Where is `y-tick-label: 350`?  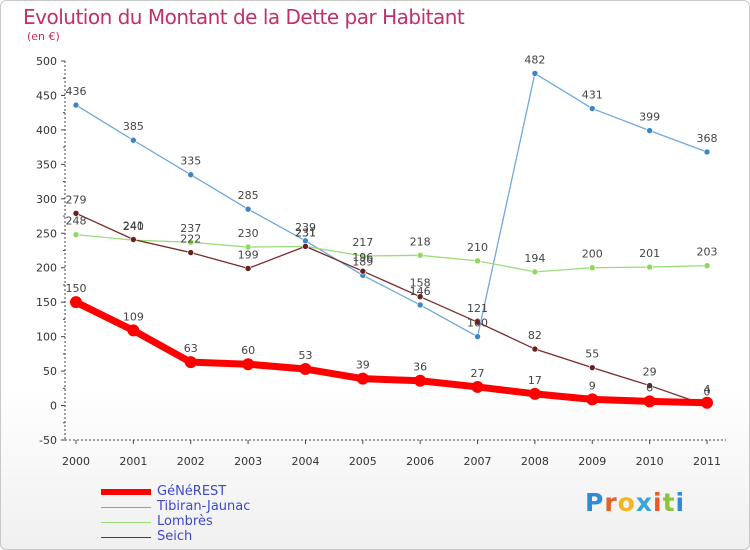 y-tick-label: 350 is located at coordinates (46, 164).